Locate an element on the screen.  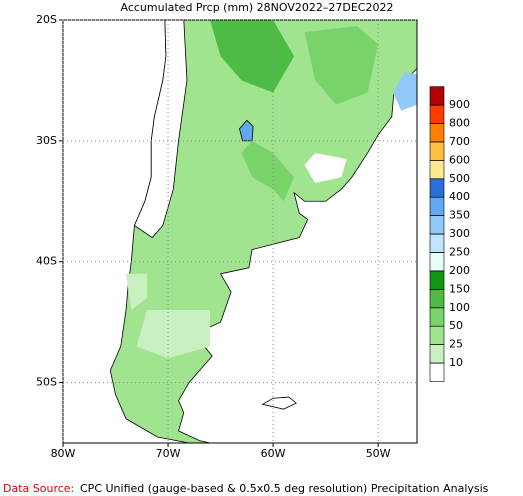
lon-tick-label: 60W is located at coordinates (273, 453).